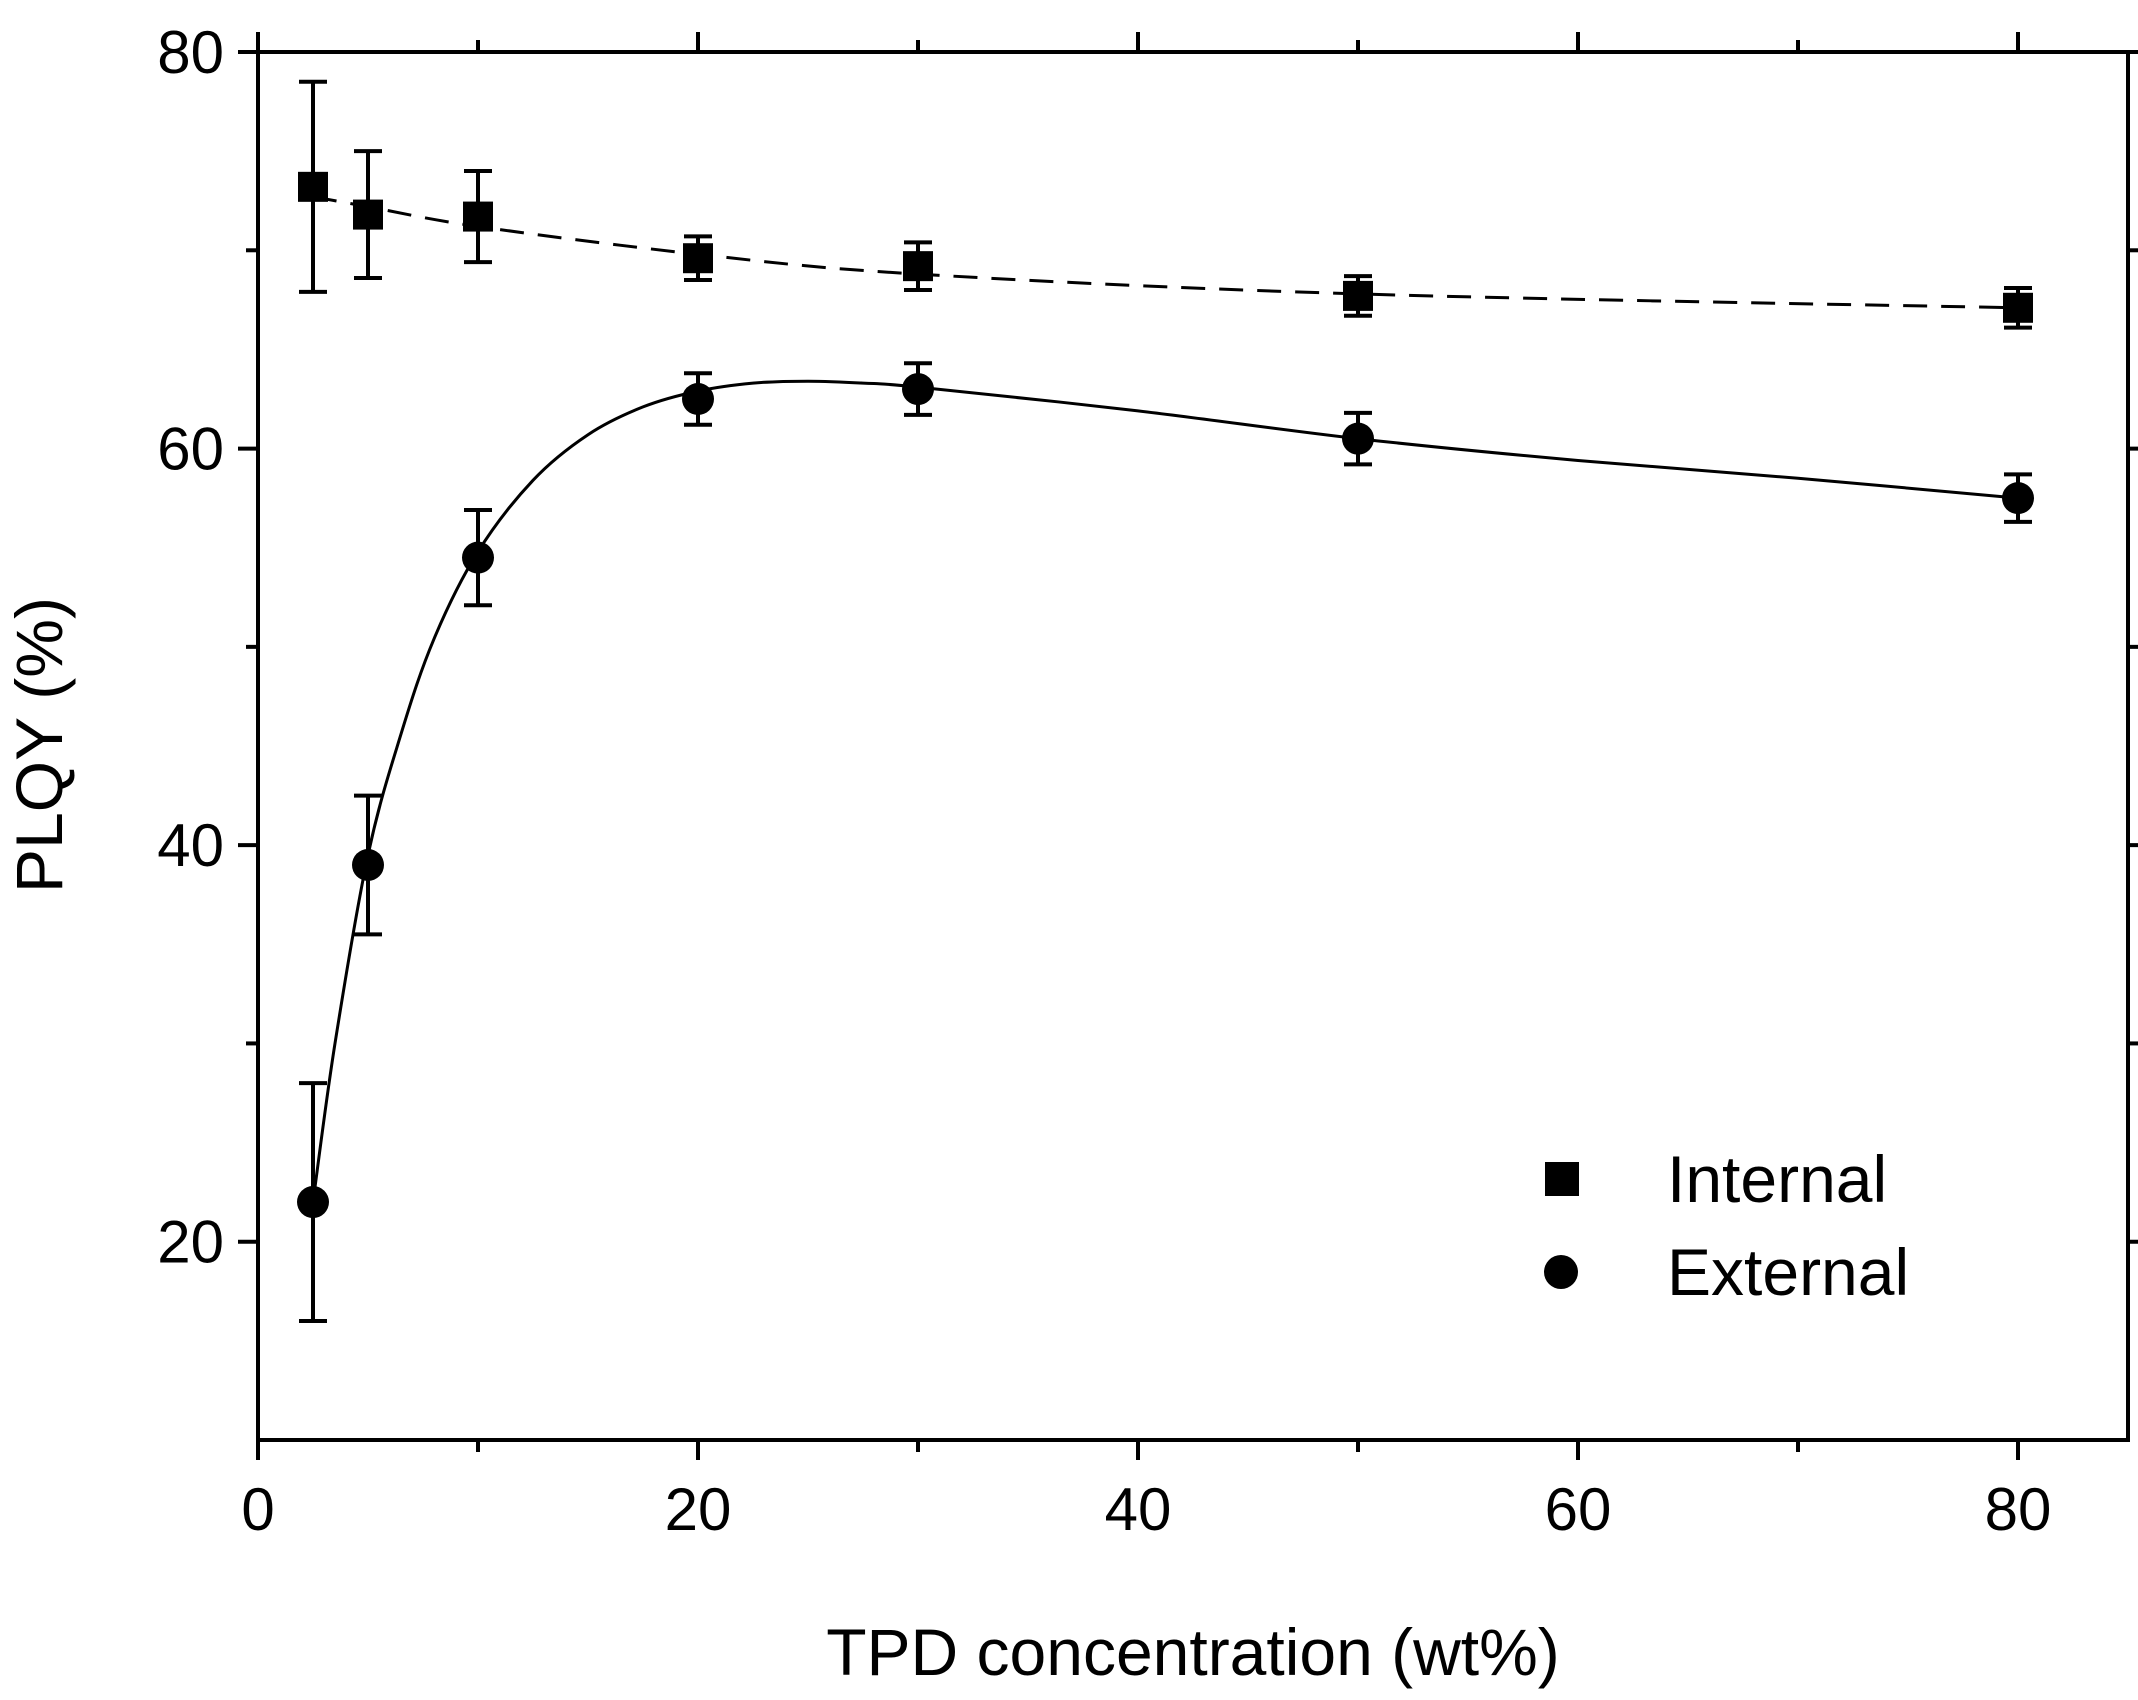 The width and height of the screenshot is (2138, 1700). Describe the element at coordinates (1138, 1509) in the screenshot. I see `x-tick-label: 40` at that location.